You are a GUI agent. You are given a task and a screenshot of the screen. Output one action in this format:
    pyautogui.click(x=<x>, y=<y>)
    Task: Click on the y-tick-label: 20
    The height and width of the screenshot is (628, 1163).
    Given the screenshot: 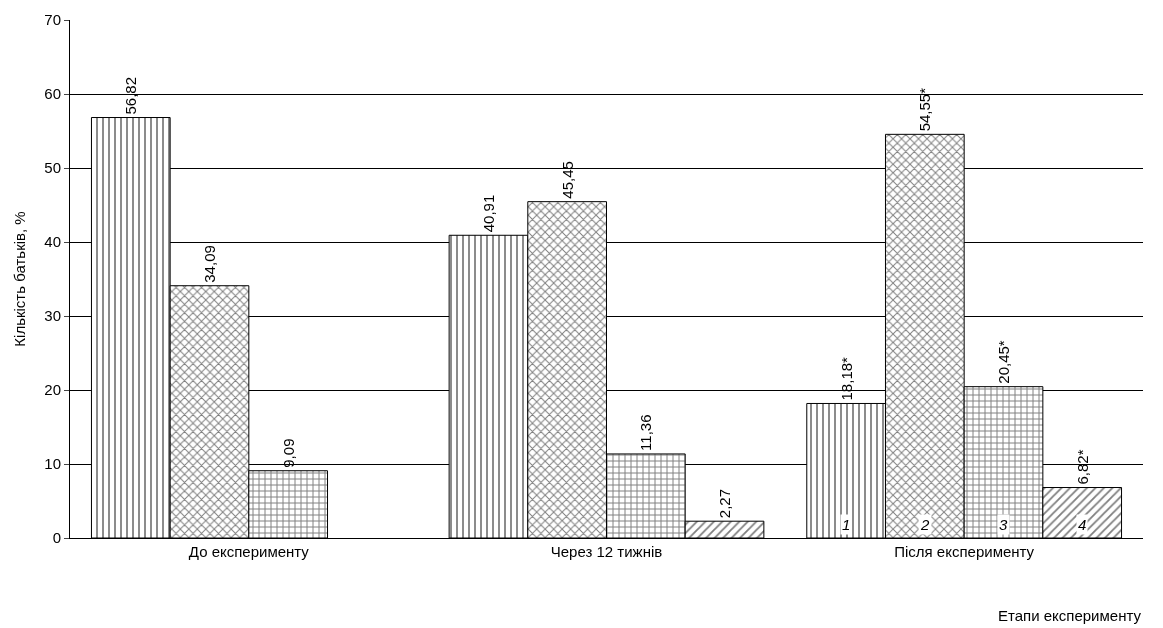 What is the action you would take?
    pyautogui.click(x=52, y=390)
    